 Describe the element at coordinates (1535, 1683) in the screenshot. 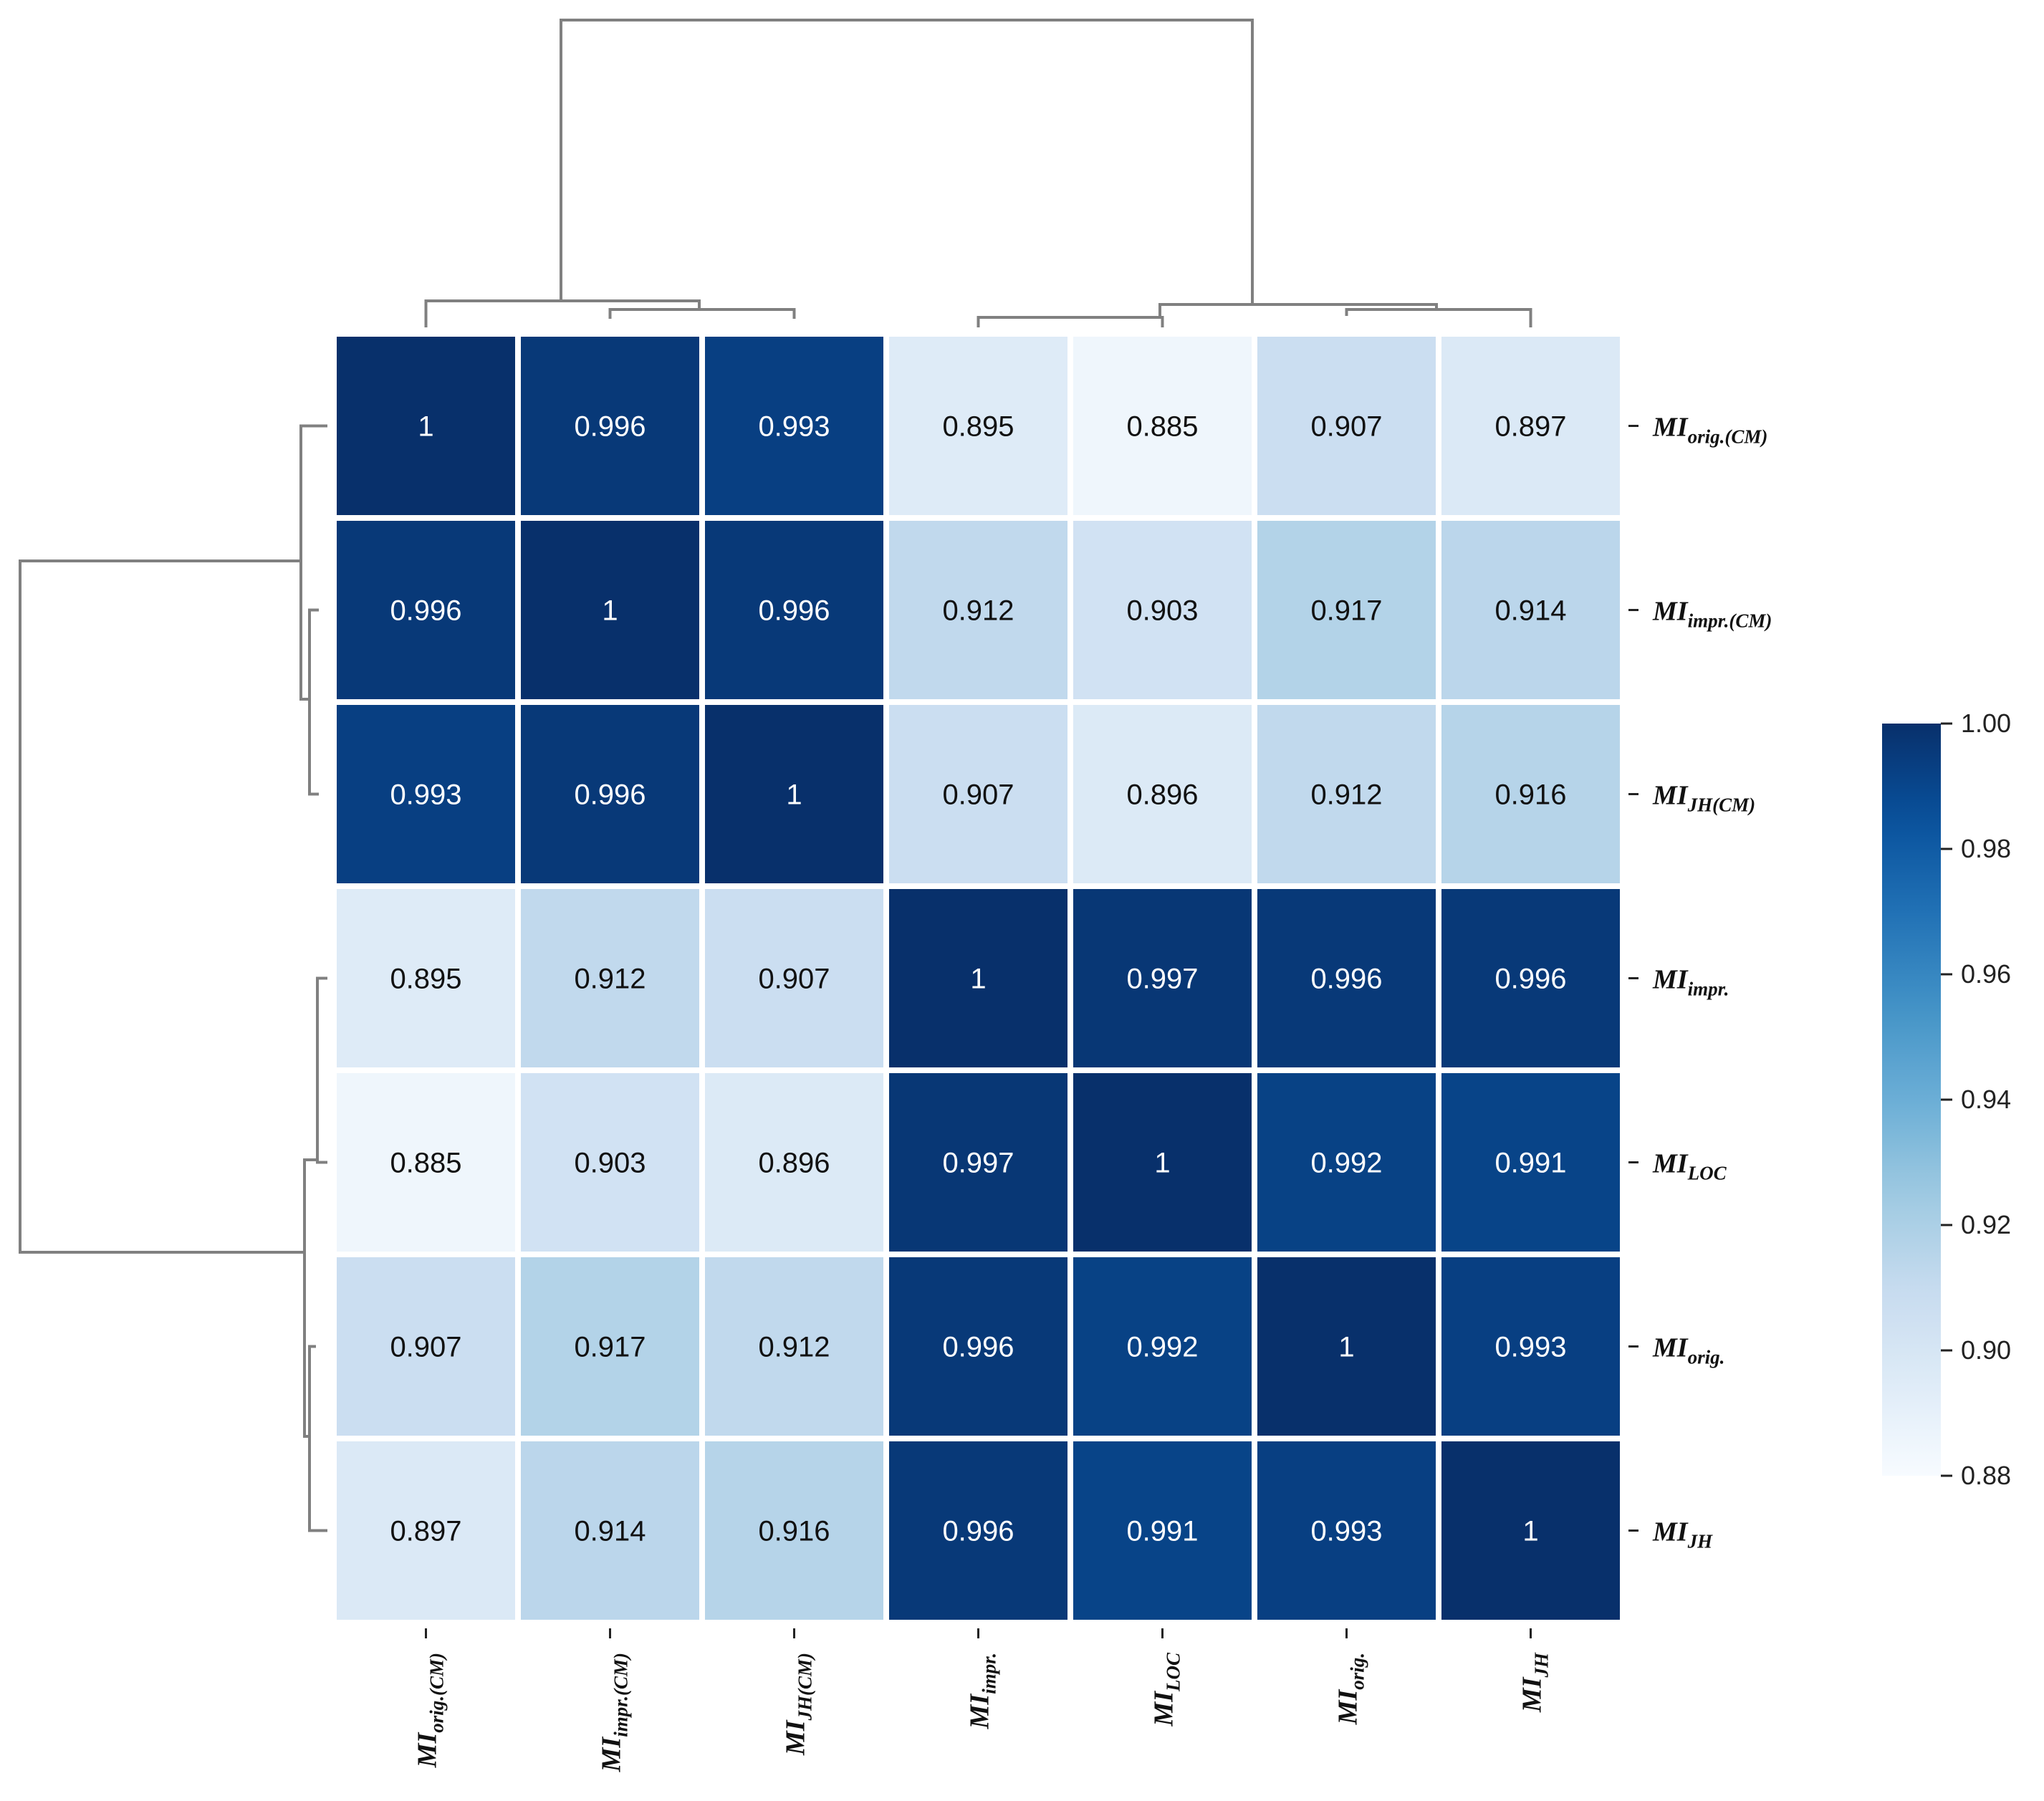

I see `col-label: MIJH` at that location.